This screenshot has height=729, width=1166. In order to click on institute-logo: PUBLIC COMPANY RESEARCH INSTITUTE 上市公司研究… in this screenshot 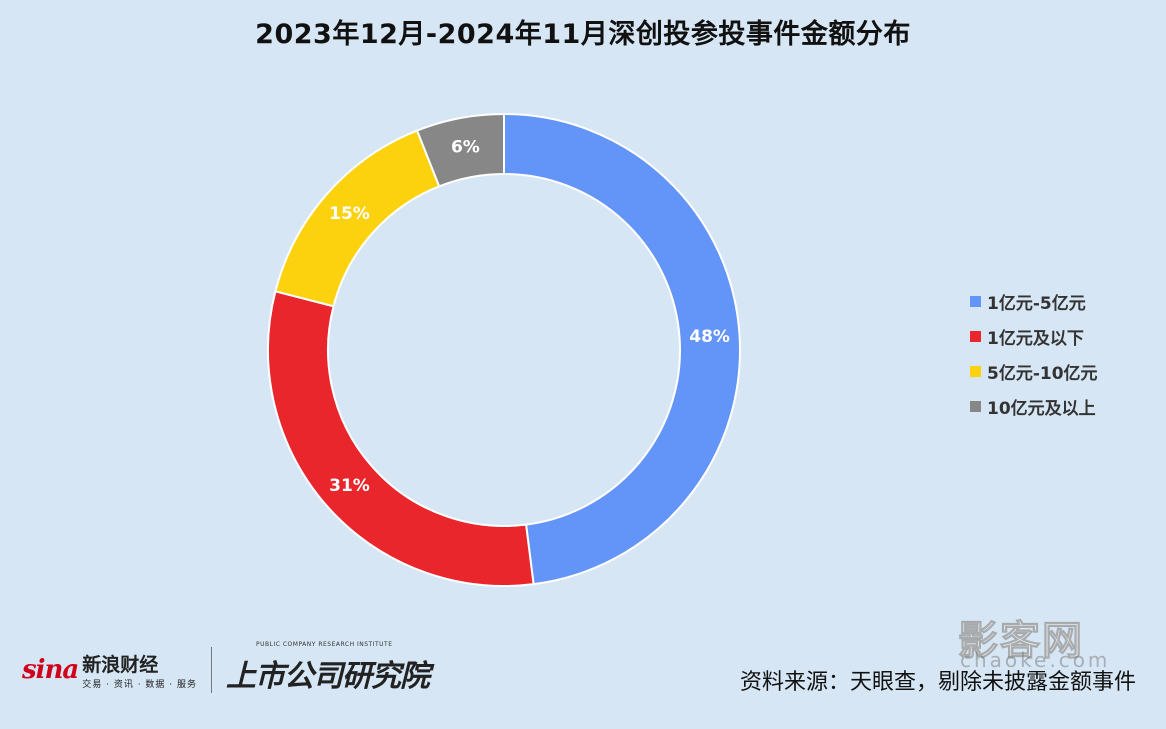, I will do `click(328, 668)`.